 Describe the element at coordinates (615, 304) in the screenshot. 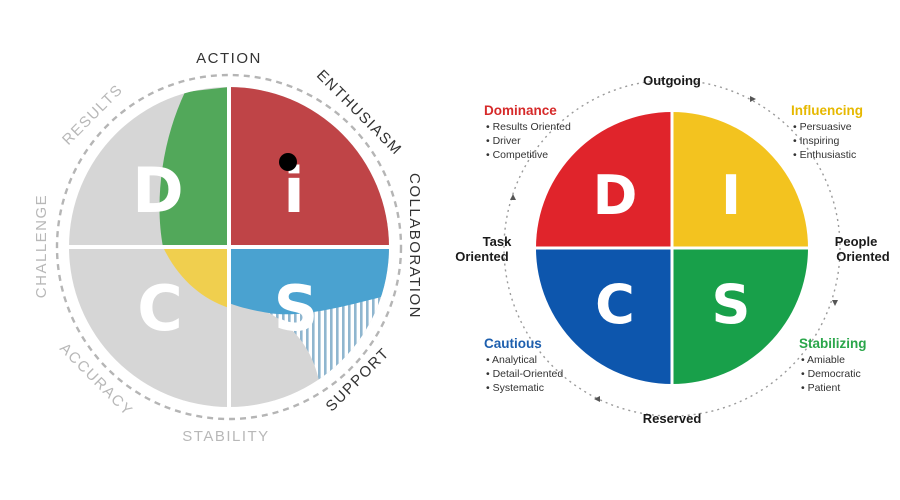

I see `right-letter-c: C` at that location.